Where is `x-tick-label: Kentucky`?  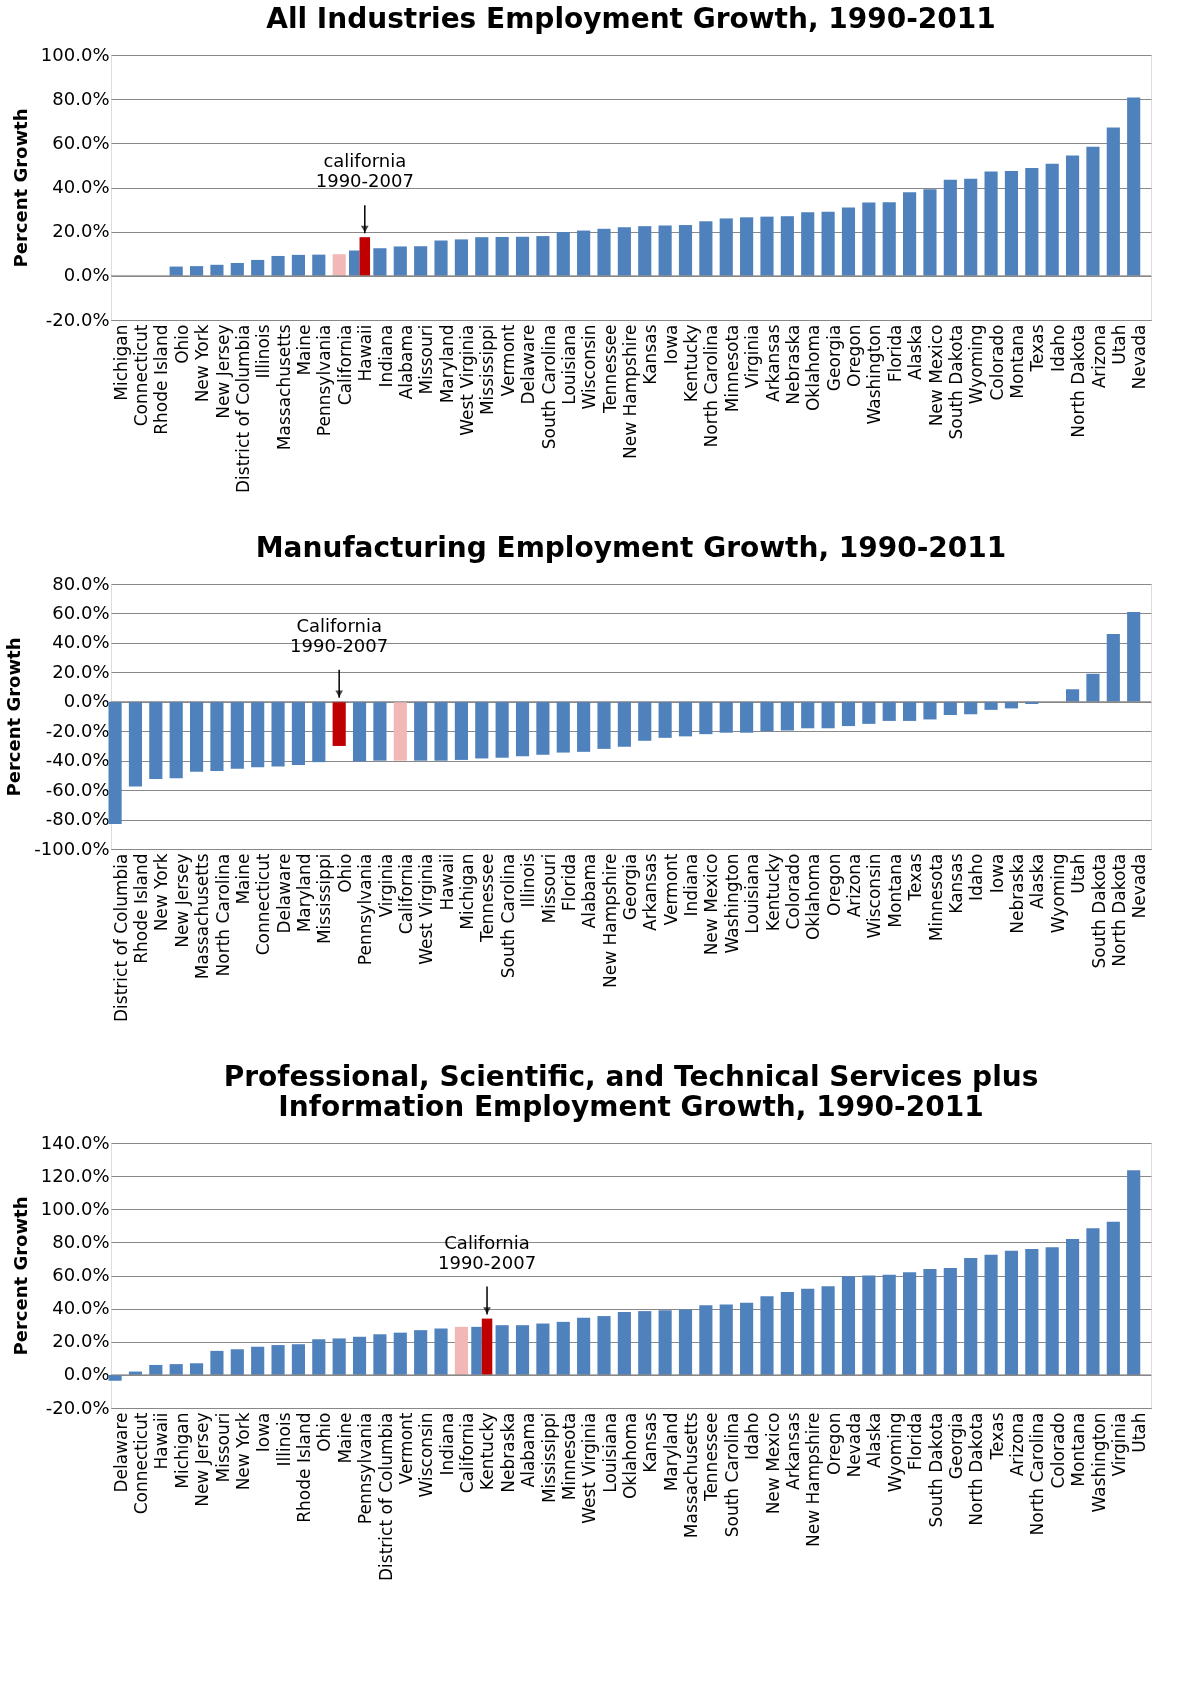
x-tick-label: Kentucky is located at coordinates (487, 1451).